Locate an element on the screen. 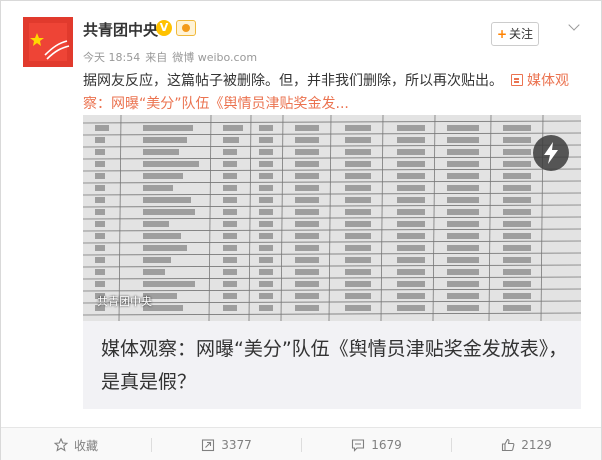 Image resolution: width=602 pixels, height=460 pixels. watermark: 共青团中央 is located at coordinates (124, 301).